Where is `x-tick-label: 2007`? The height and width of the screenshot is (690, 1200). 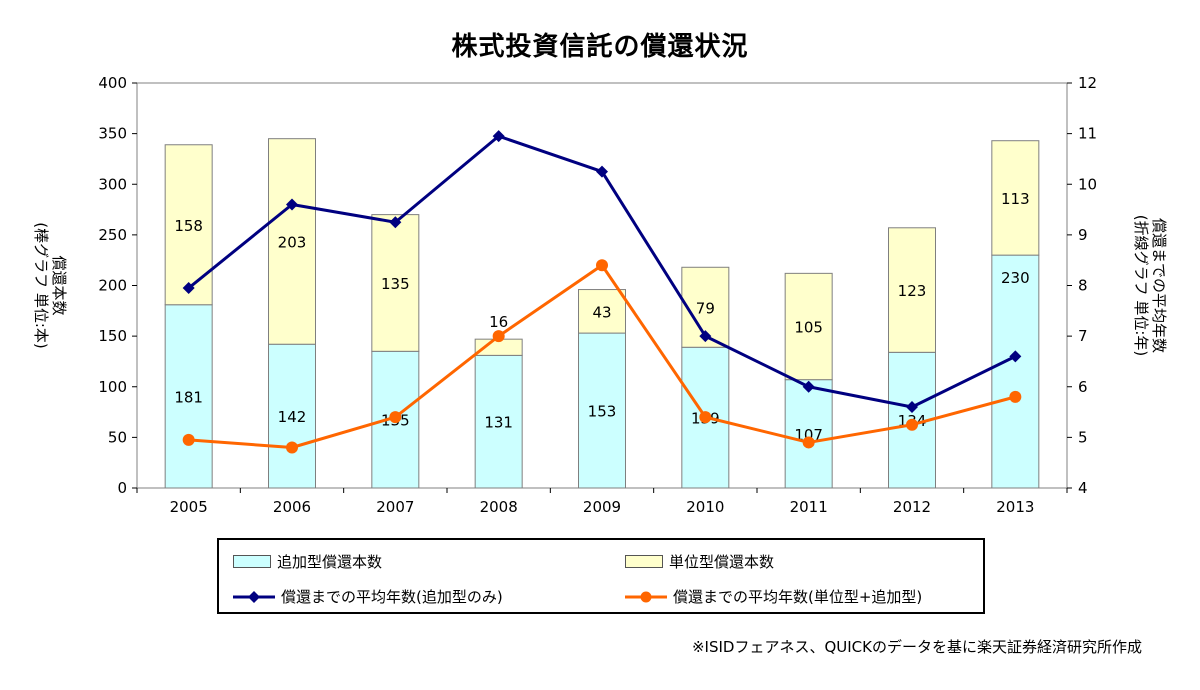
x-tick-label: 2007 is located at coordinates (395, 507).